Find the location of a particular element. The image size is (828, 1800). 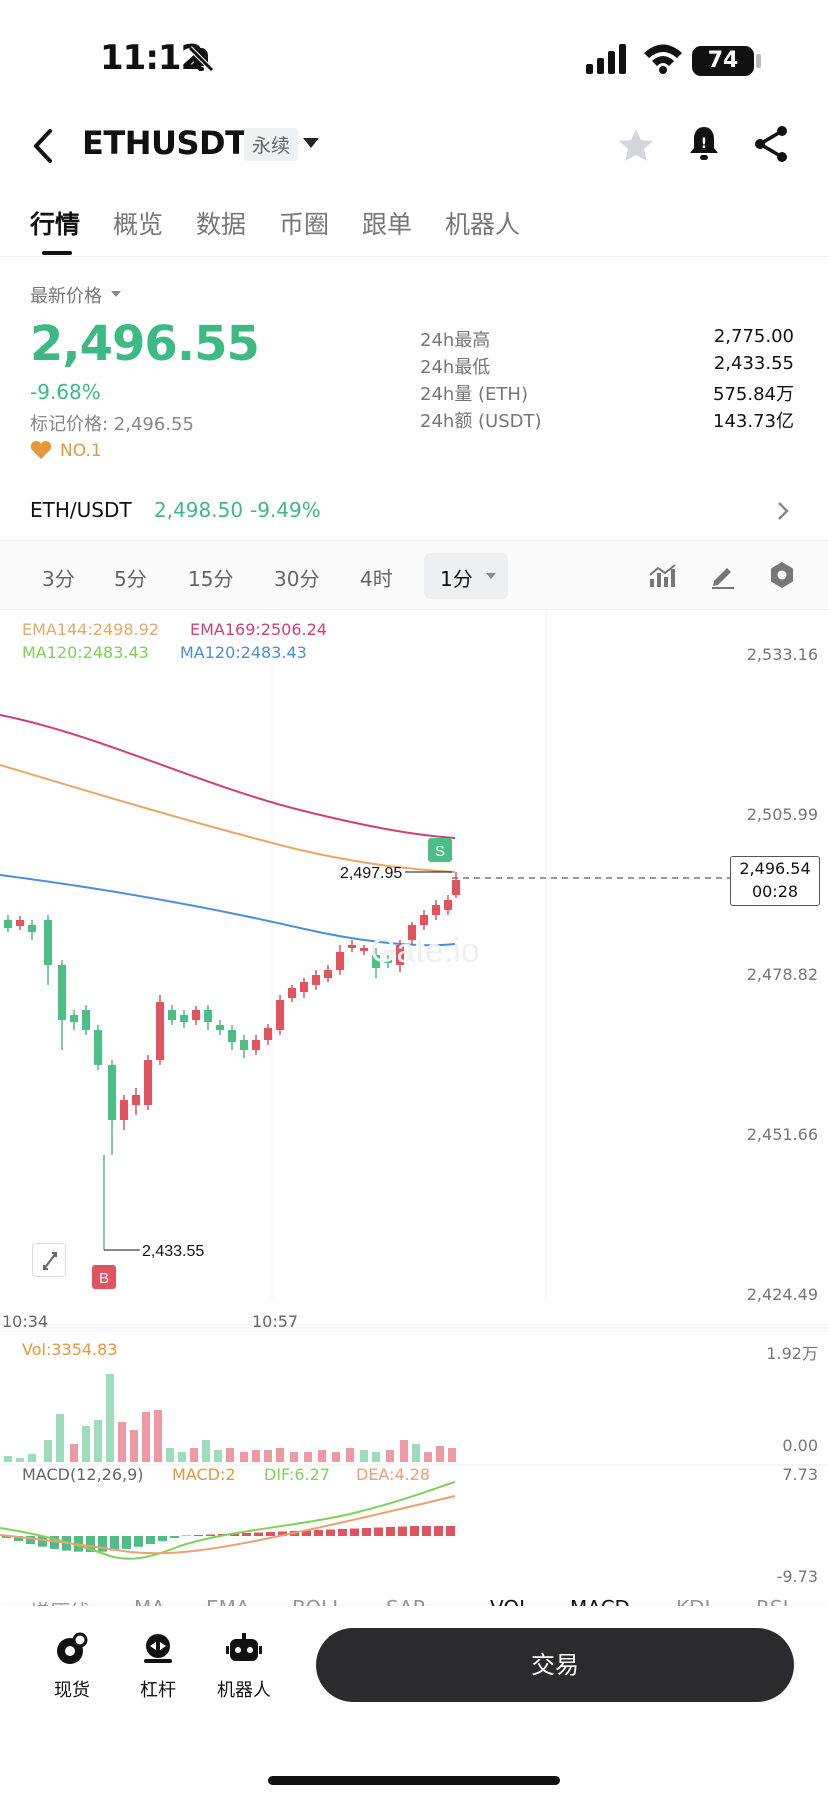

gear-icon is located at coordinates (782, 575).